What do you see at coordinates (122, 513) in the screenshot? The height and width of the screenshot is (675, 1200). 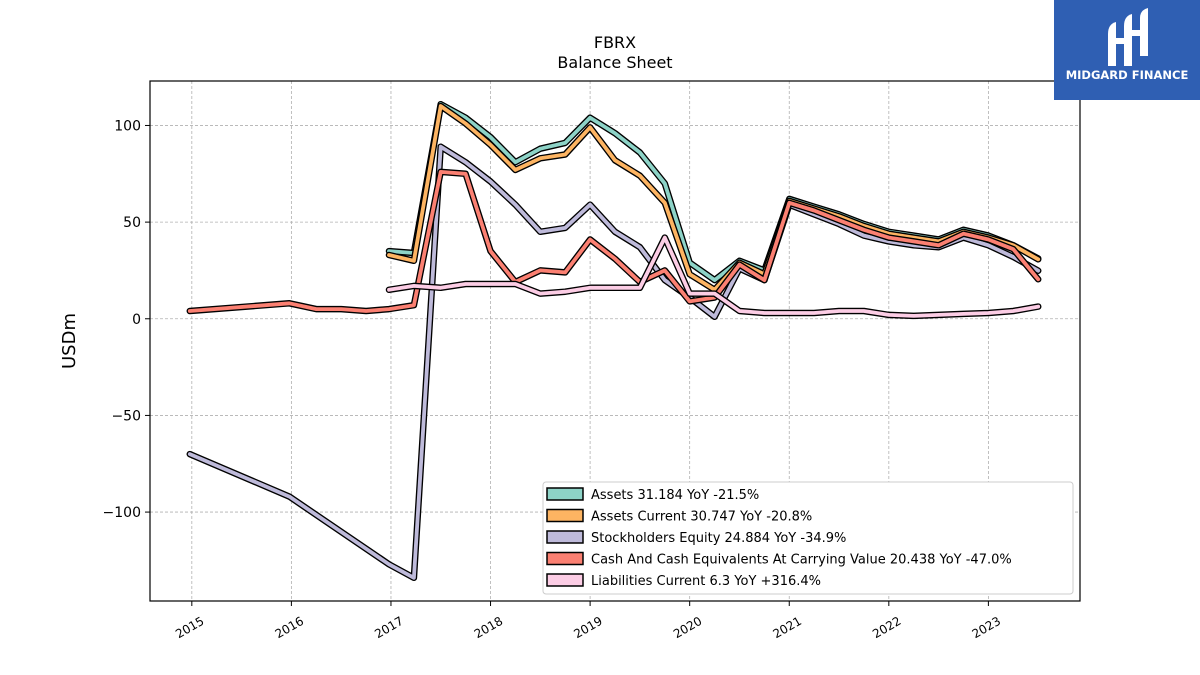 I see `y-tick-label: −100` at bounding box center [122, 513].